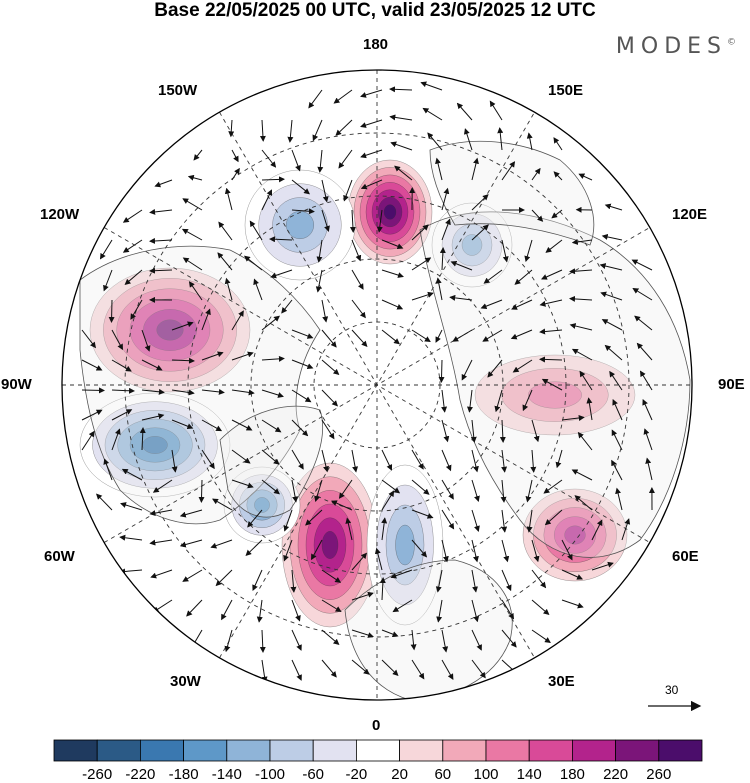 The height and width of the screenshot is (783, 750). What do you see at coordinates (376, 44) in the screenshot?
I see `lon-label-180: 180` at bounding box center [376, 44].